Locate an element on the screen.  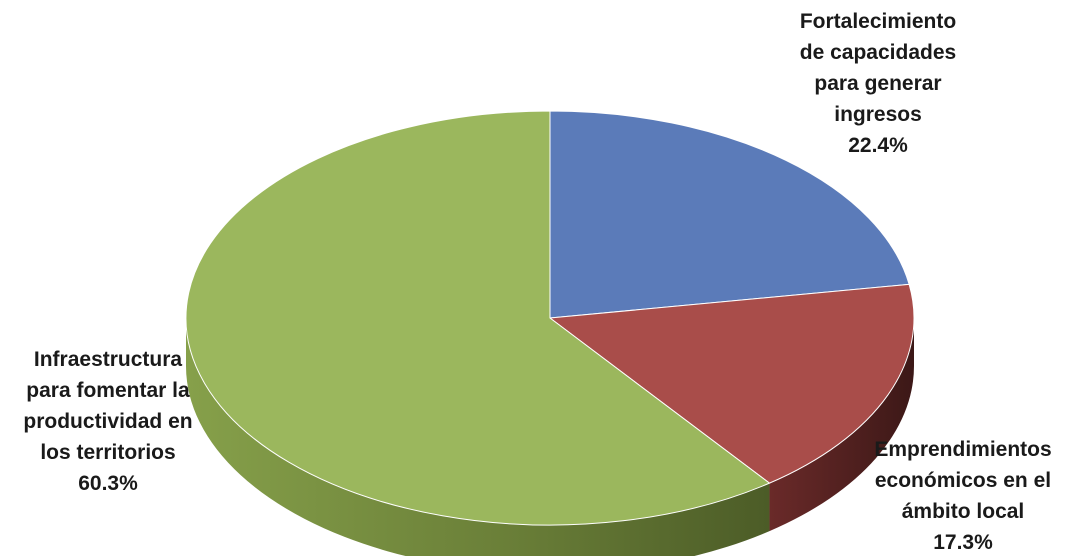
pie-side-emprendimientos is located at coordinates (842, 425).